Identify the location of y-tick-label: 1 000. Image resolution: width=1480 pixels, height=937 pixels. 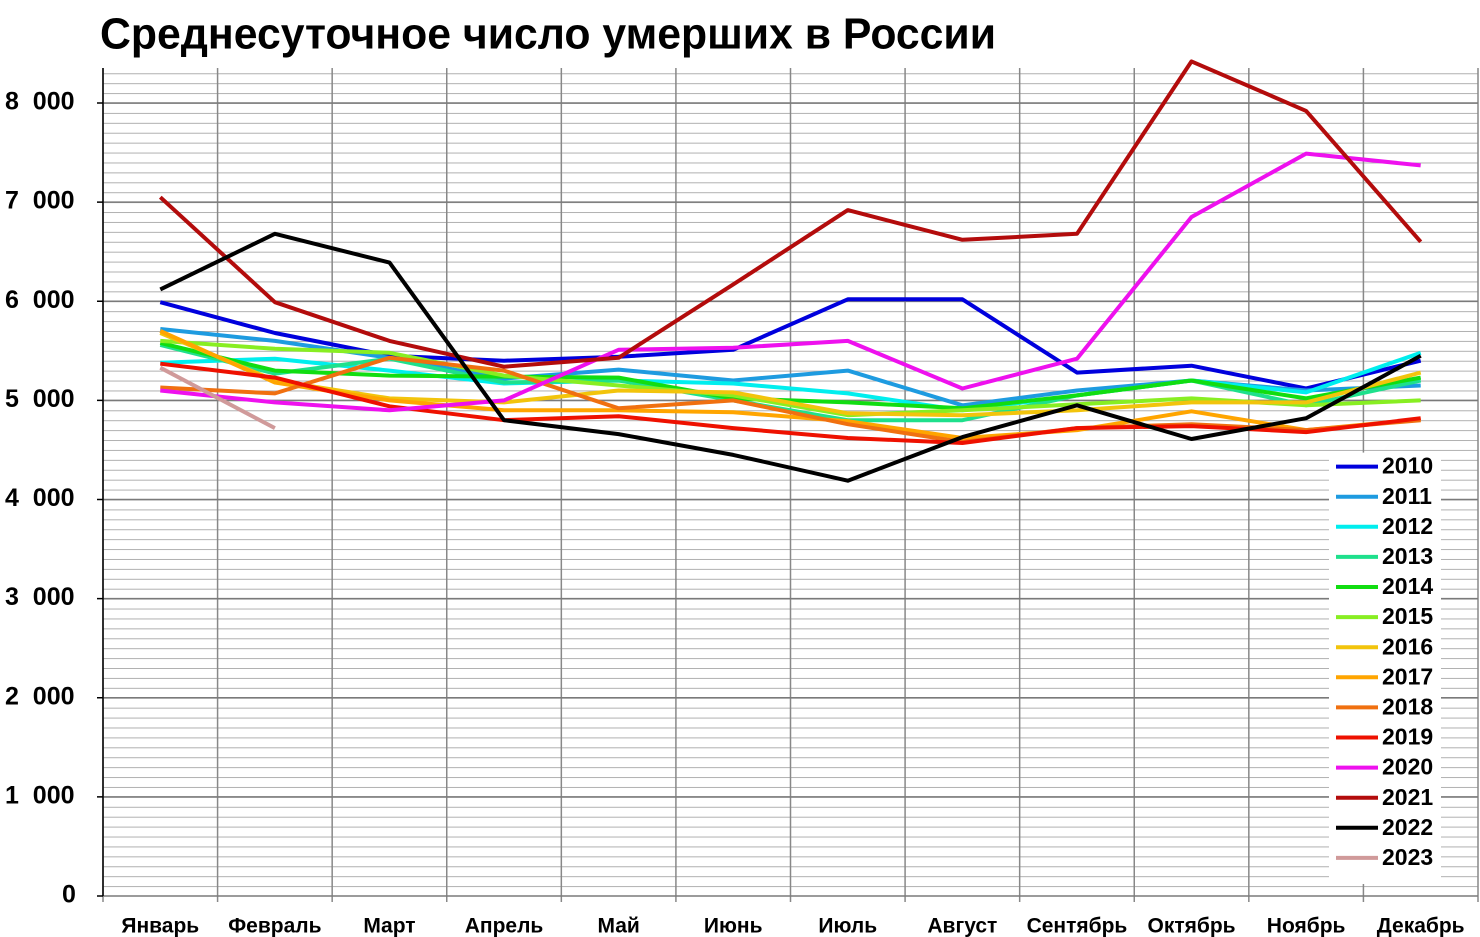
(40, 795).